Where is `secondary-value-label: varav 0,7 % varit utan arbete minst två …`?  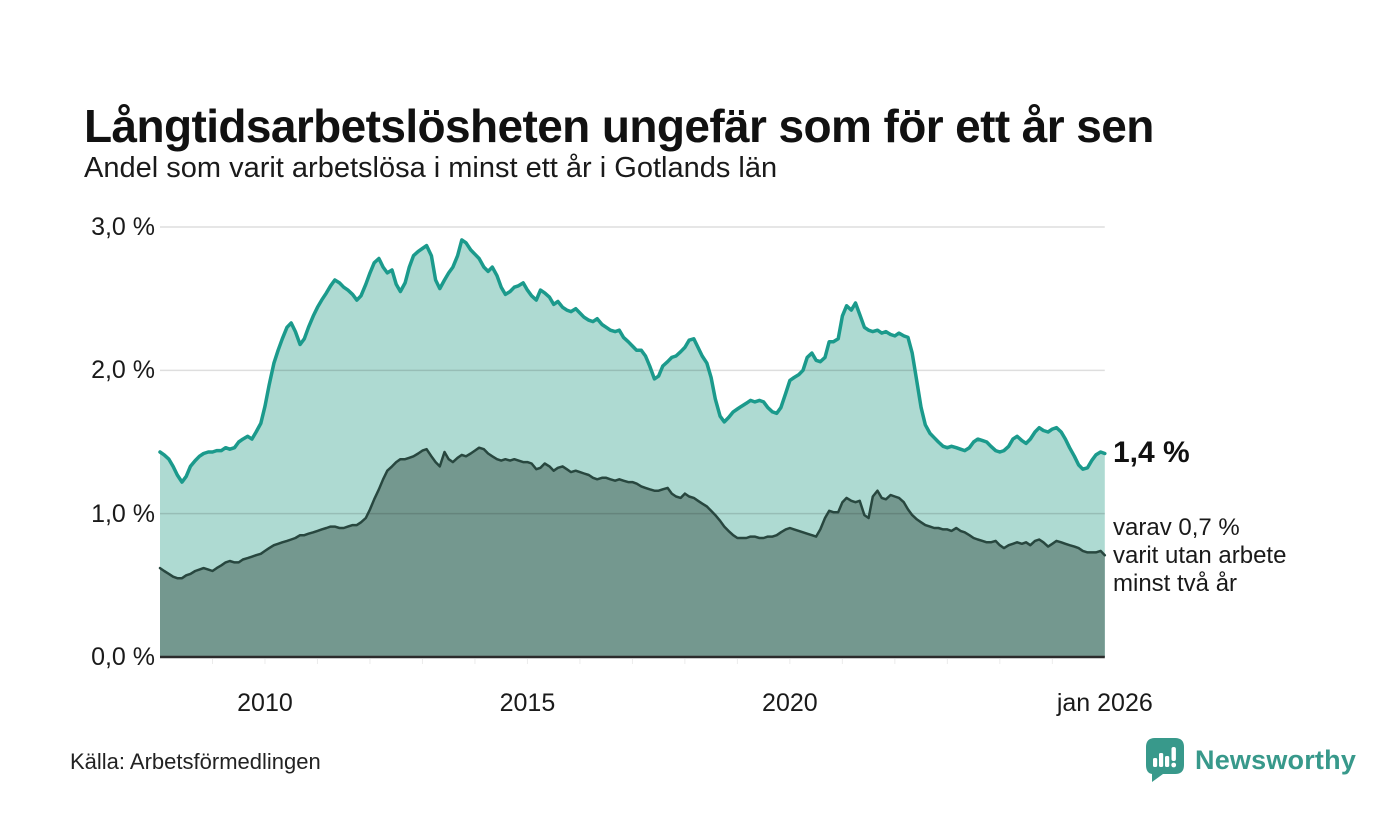
secondary-value-label: varav 0,7 % varit utan arbete minst två … is located at coordinates (1199, 556).